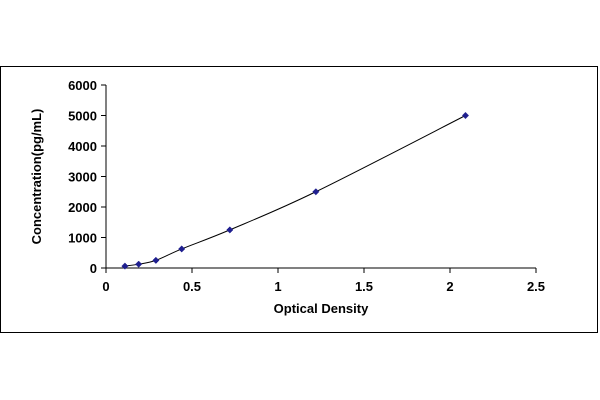 This screenshot has width=600, height=400. Describe the element at coordinates (277, 286) in the screenshot. I see `x-tick-label: 1` at that location.